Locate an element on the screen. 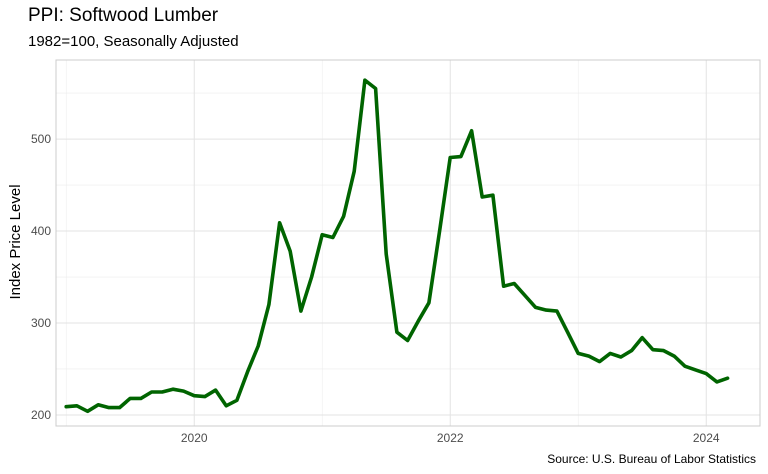  chart-subtitle: 1982=100, Seasonally Adjusted is located at coordinates (133, 41).